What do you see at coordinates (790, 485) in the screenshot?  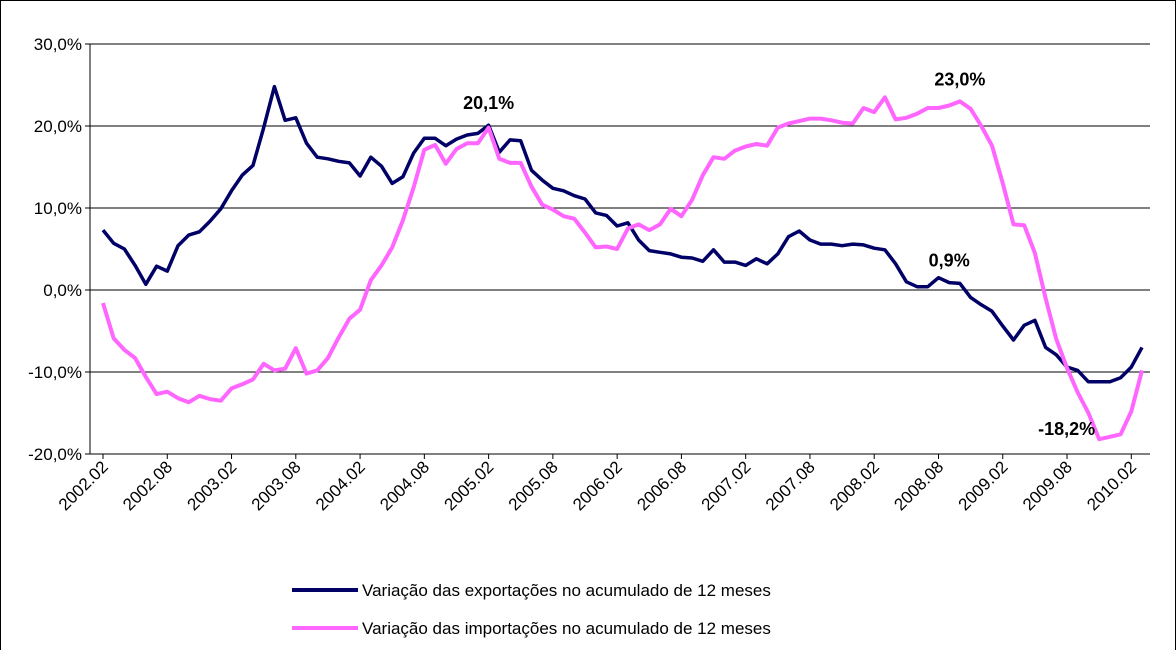 I see `x-tick-label: 2007.08` at bounding box center [790, 485].